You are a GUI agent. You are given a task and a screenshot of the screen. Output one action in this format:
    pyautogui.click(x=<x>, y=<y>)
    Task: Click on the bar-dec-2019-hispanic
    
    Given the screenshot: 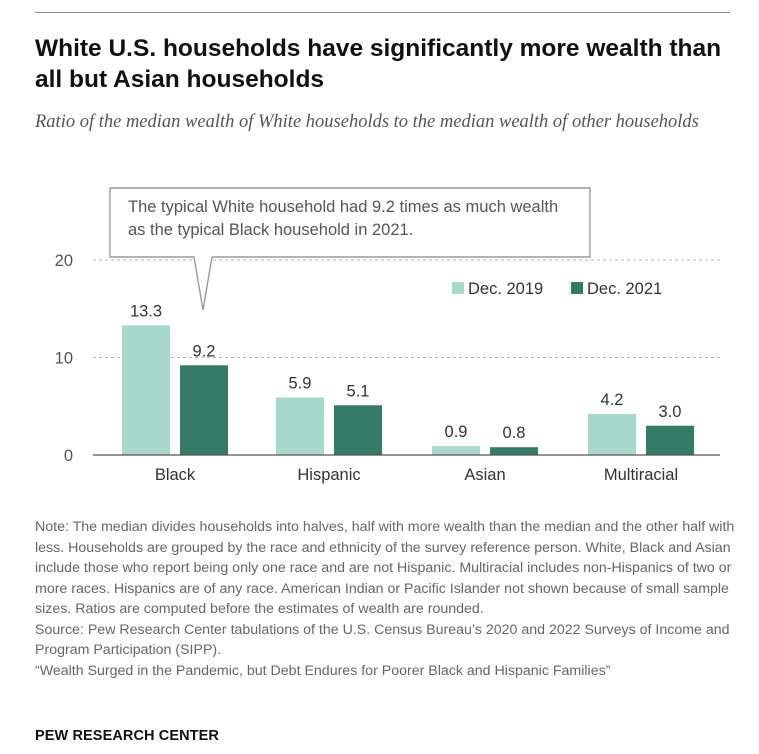 What is the action you would take?
    pyautogui.click(x=300, y=426)
    